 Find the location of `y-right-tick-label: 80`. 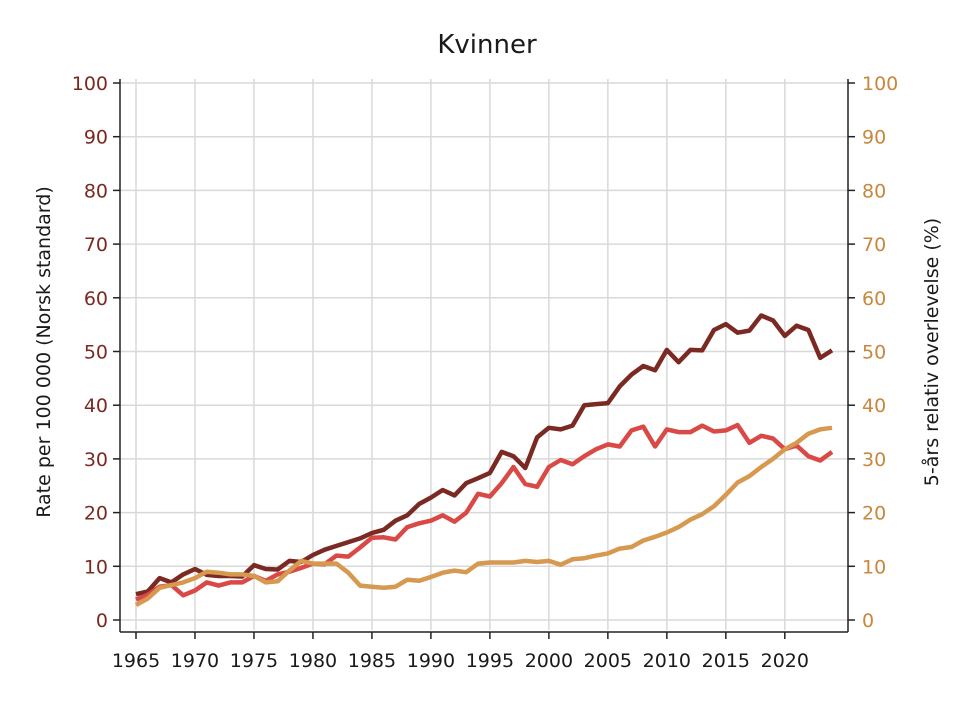

y-right-tick-label: 80 is located at coordinates (874, 191).